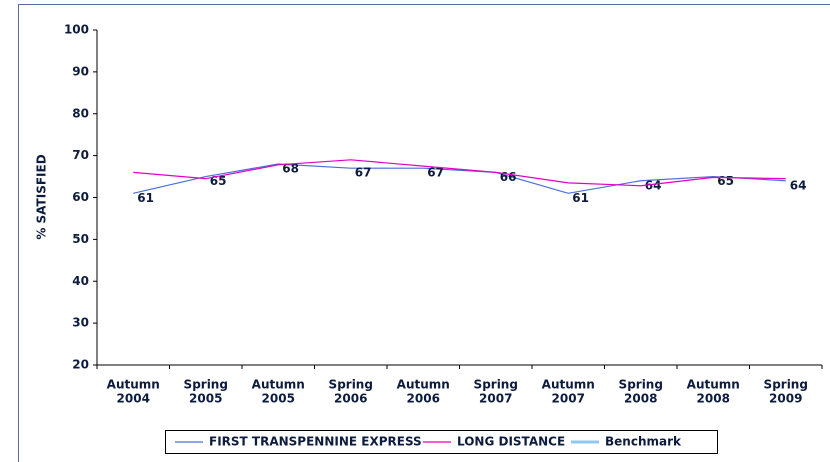 The image size is (830, 462). What do you see at coordinates (441, 442) in the screenshot?
I see `legend-box` at bounding box center [441, 442].